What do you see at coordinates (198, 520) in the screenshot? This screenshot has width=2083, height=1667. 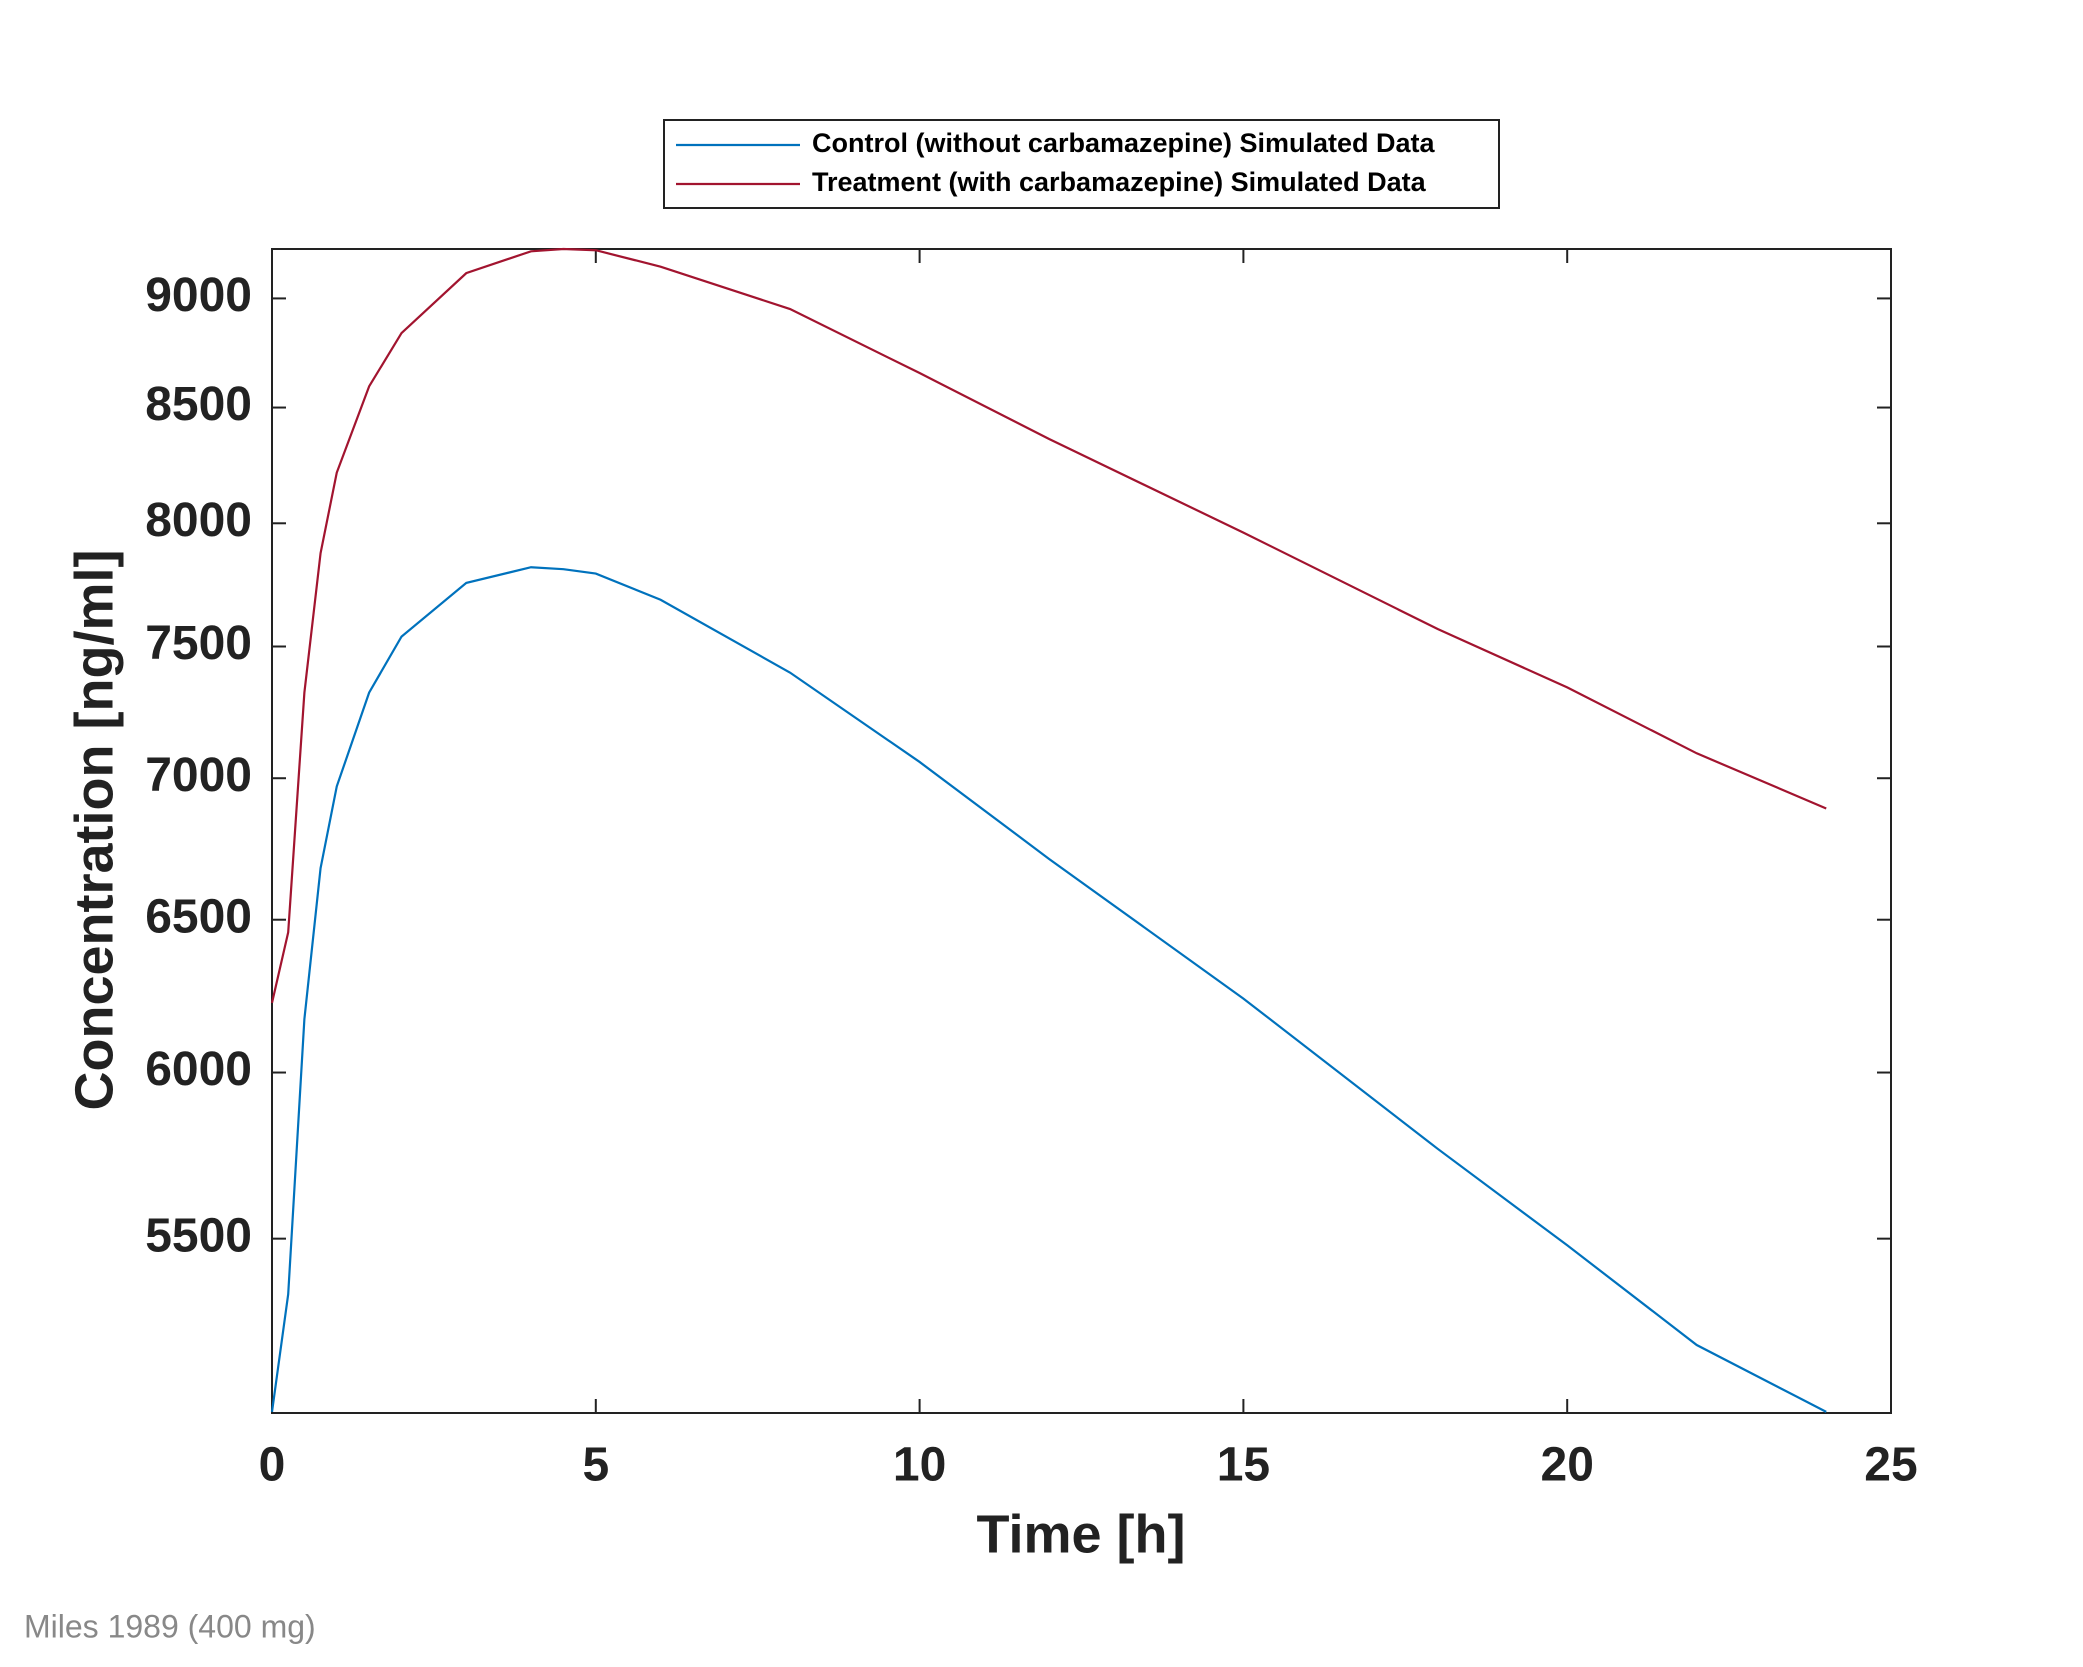 I see `y-tick-label: 8000` at bounding box center [198, 520].